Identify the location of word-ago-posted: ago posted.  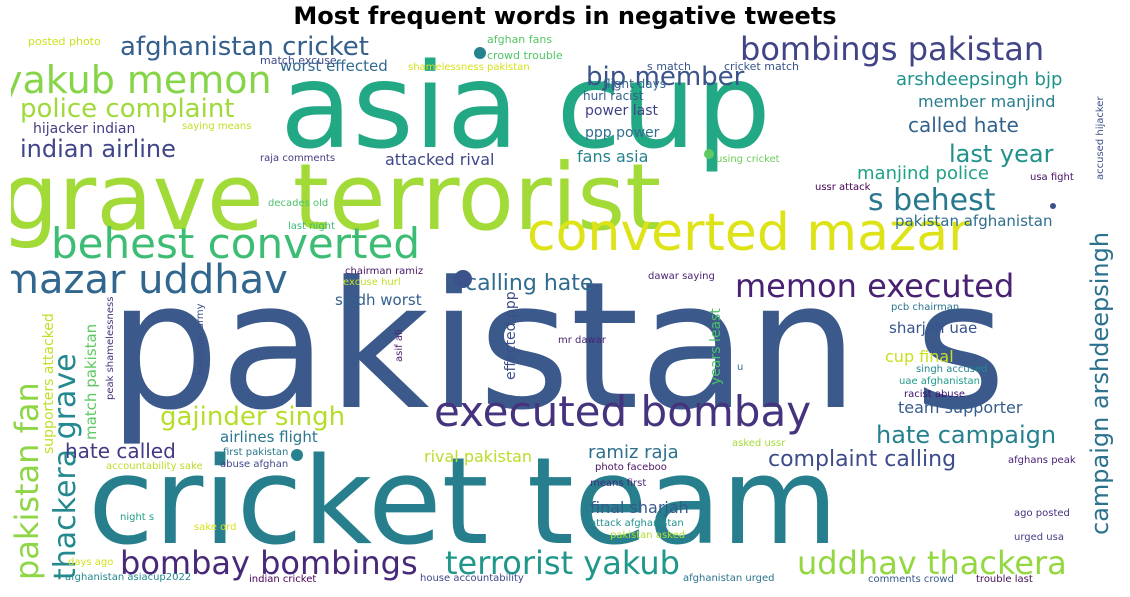
(1042, 513).